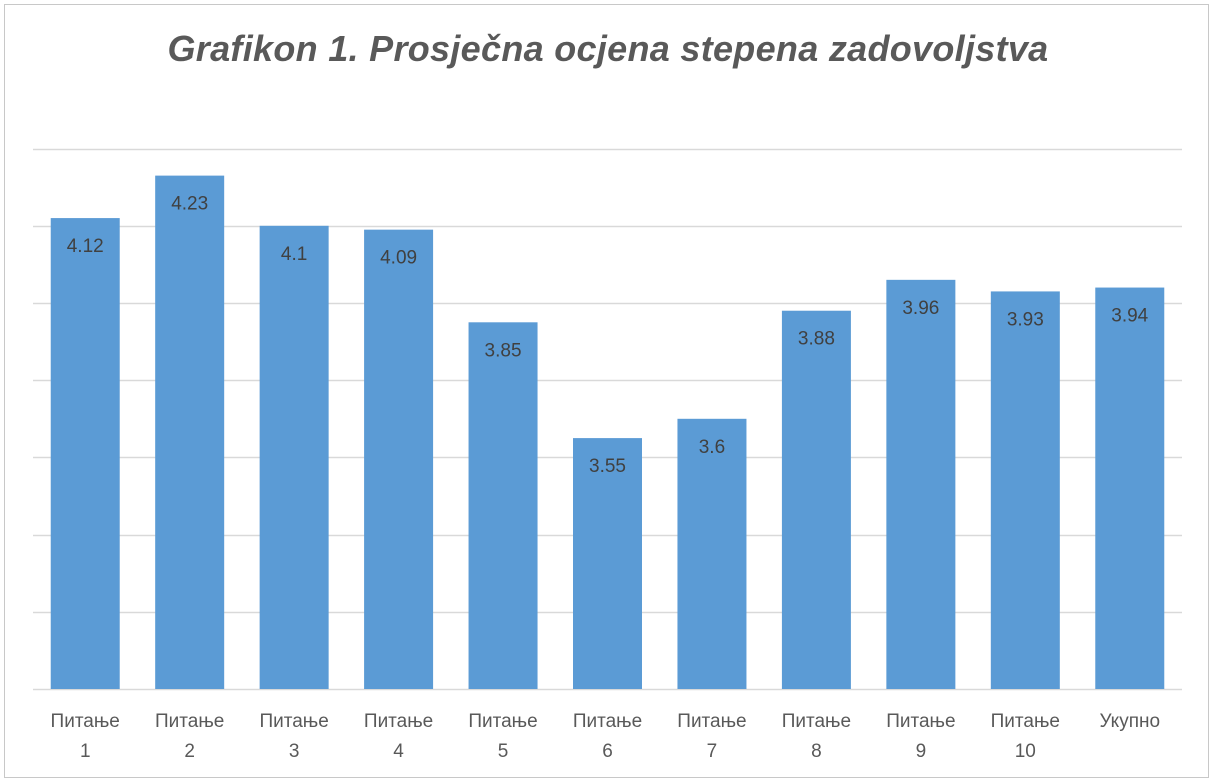 The image size is (1216, 784). I want to click on data-label: 4.1, so click(294, 254).